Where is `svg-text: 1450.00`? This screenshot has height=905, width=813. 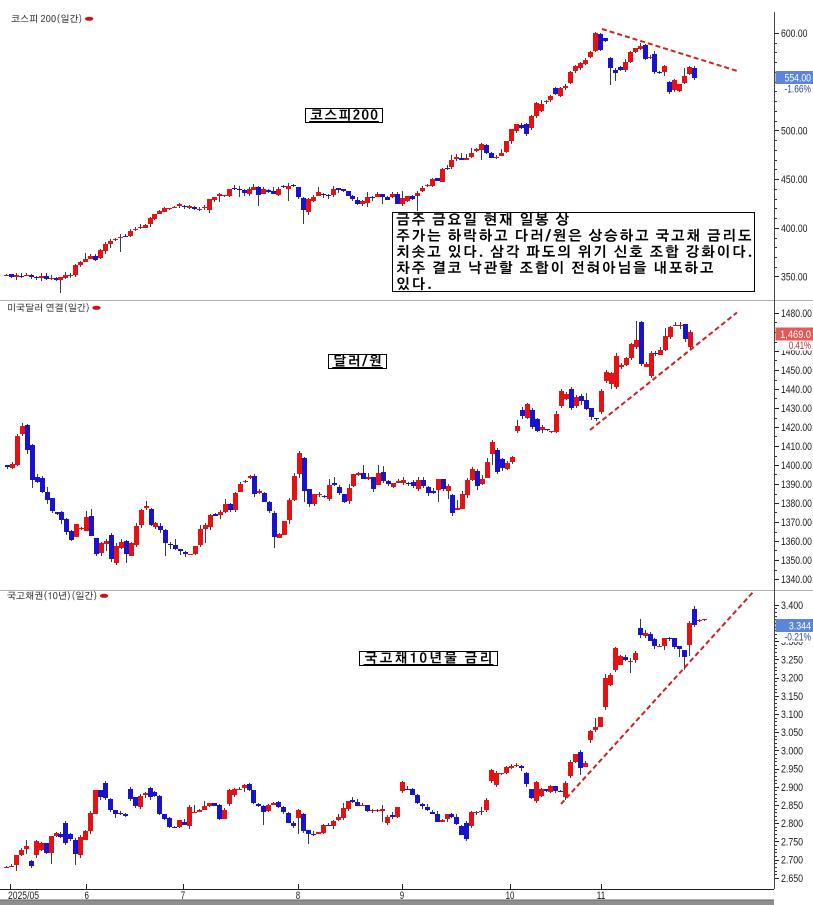
svg-text: 1450.00 is located at coordinates (796, 371).